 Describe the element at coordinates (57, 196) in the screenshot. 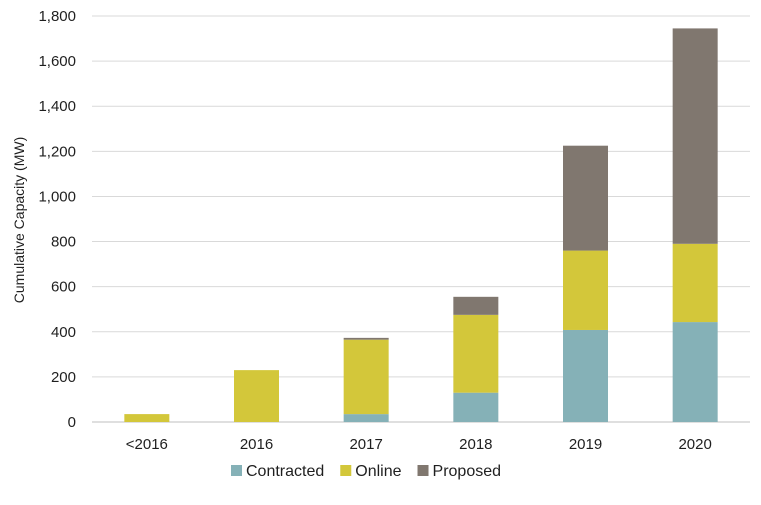

I see `y-tick-label: 1,000` at that location.